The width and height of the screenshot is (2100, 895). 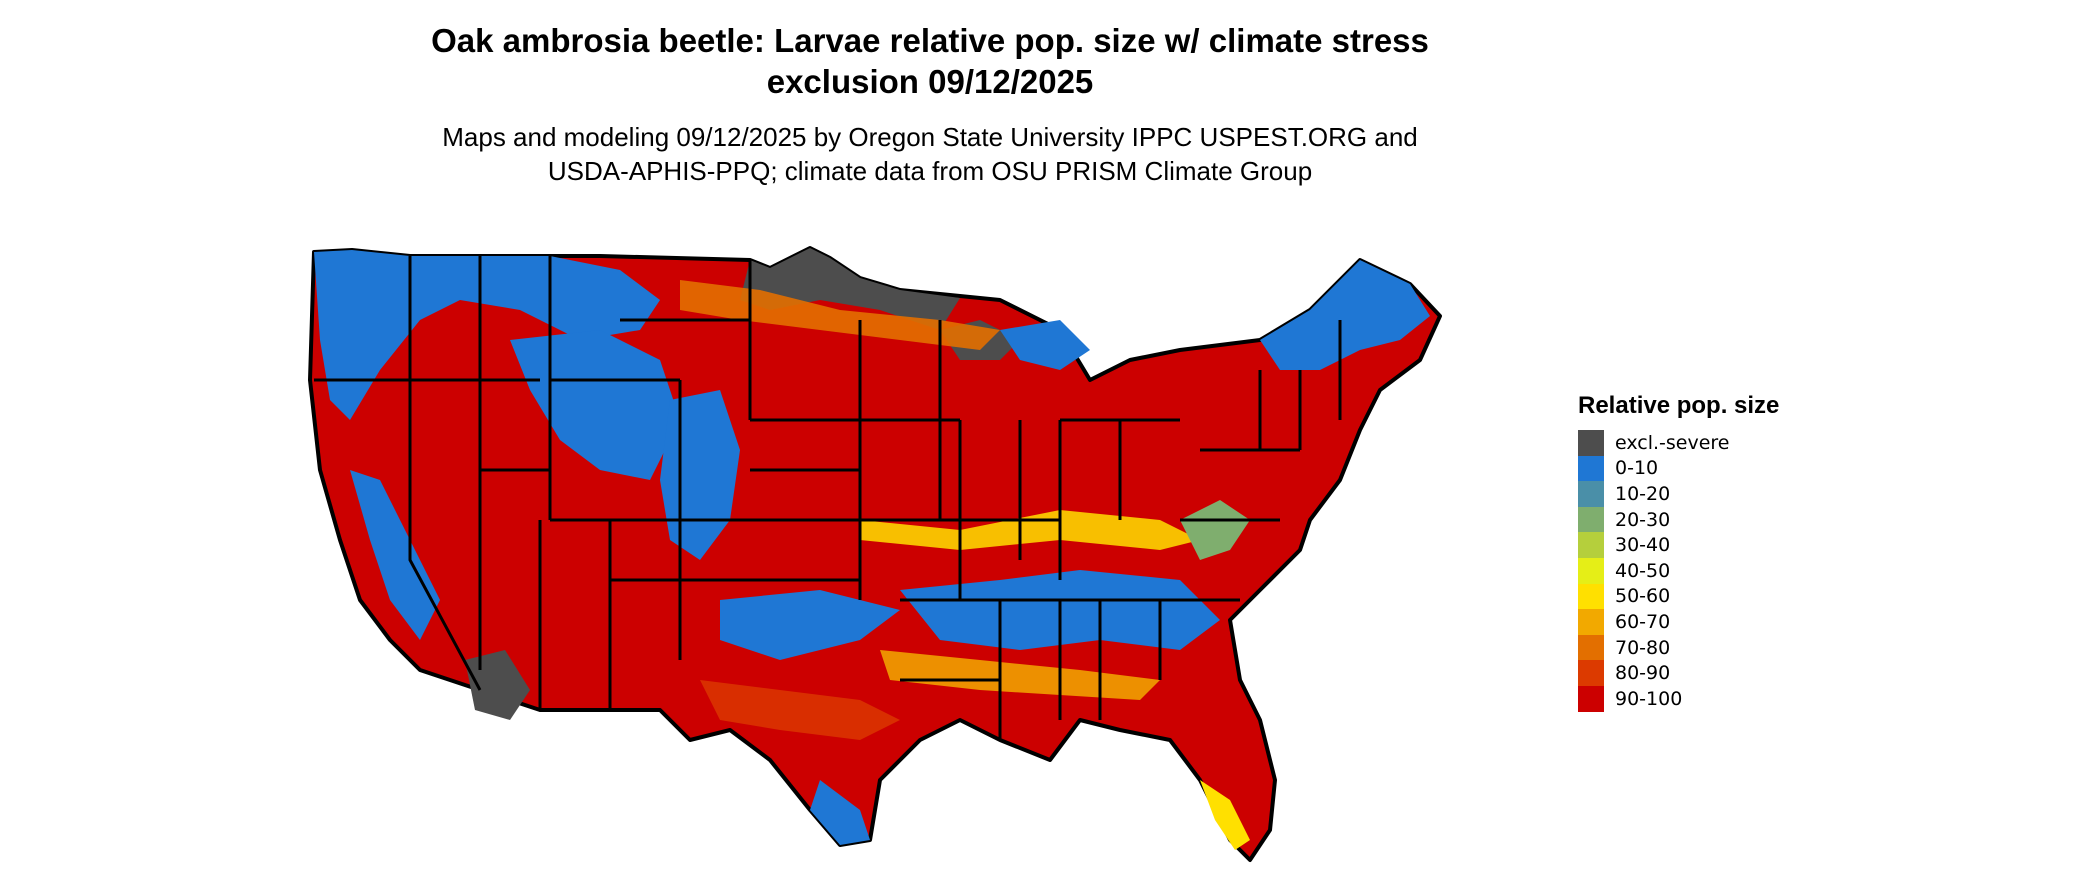 What do you see at coordinates (1678, 545) in the screenshot?
I see `legend-item: 30-40` at bounding box center [1678, 545].